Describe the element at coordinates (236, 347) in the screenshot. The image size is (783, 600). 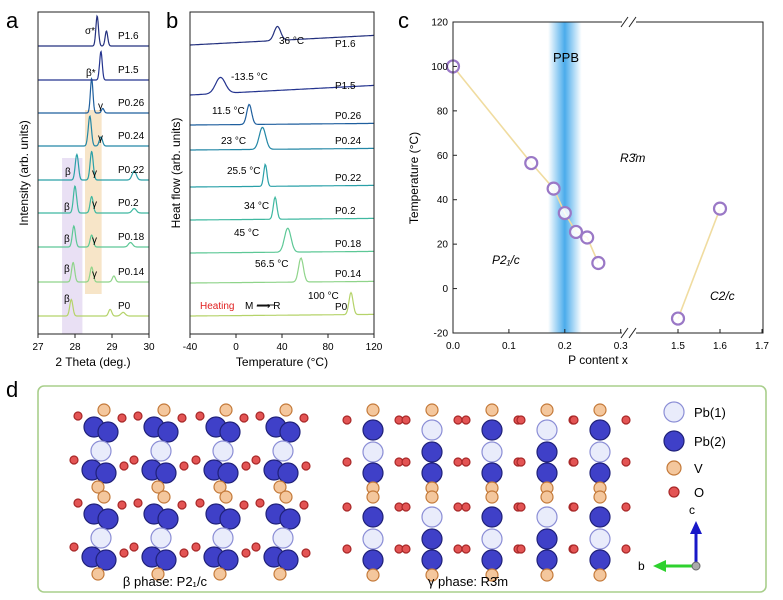
I see `x-tick-label-b: 0` at that location.